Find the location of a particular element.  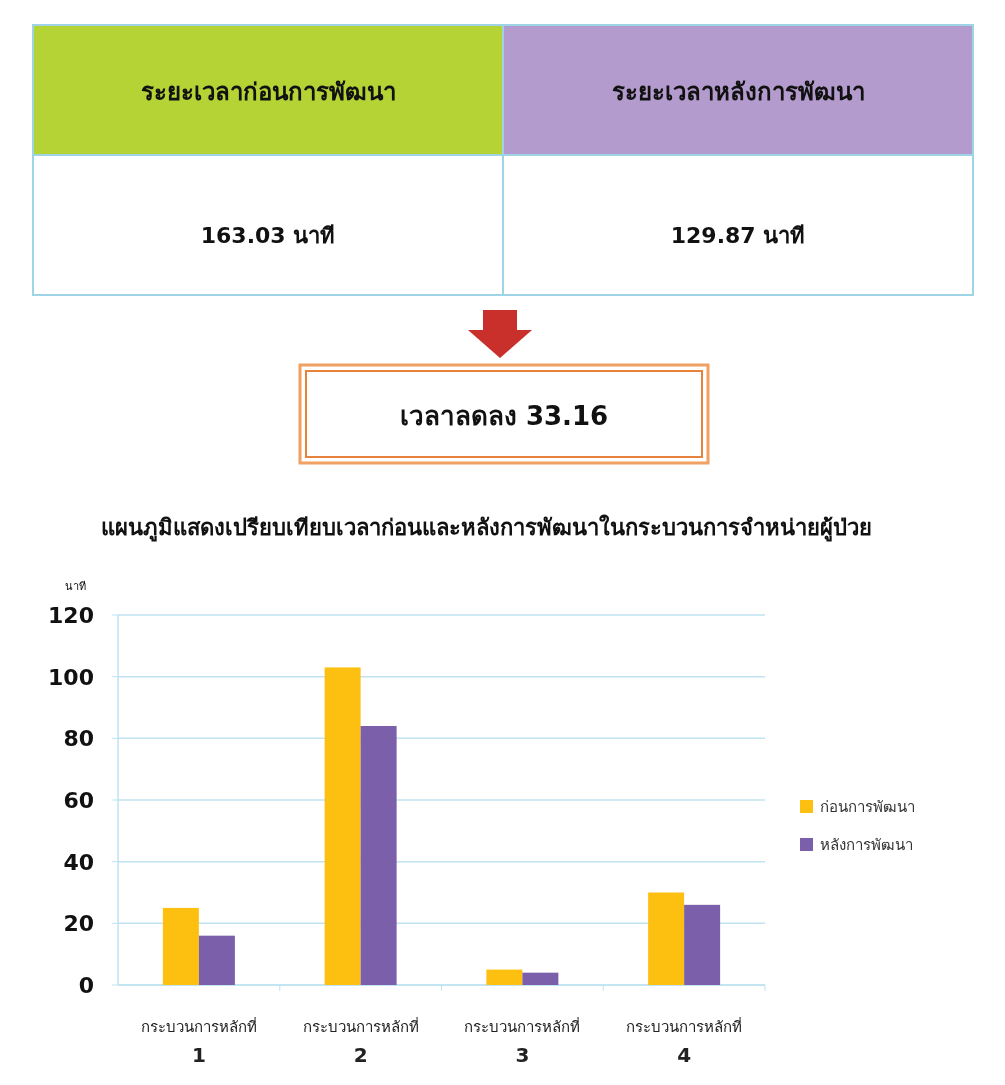

x-tick-label: กระบวนการหลักที่ 1 is located at coordinates (198, 1041).